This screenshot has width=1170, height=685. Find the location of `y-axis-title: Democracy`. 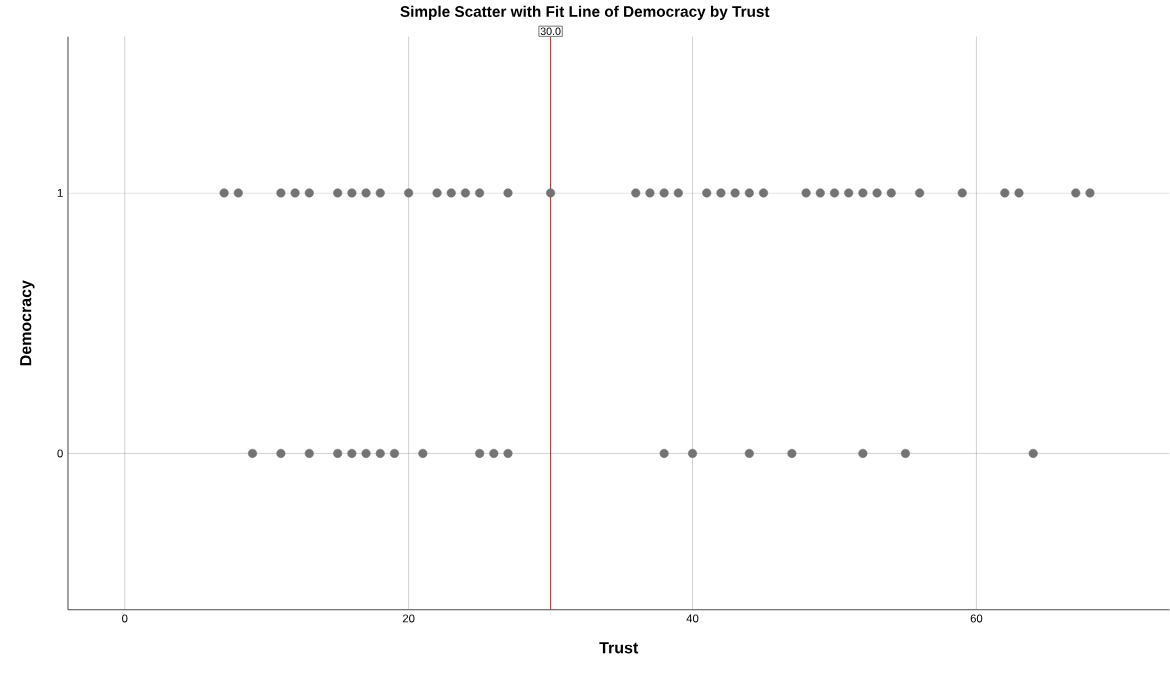

y-axis-title: Democracy is located at coordinates (27, 323).